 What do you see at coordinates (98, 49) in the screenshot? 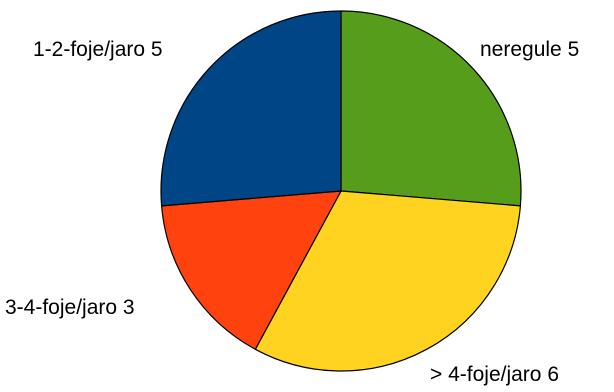
I see `slice-label-1-2: 1-2-foje/jaro 5` at bounding box center [98, 49].